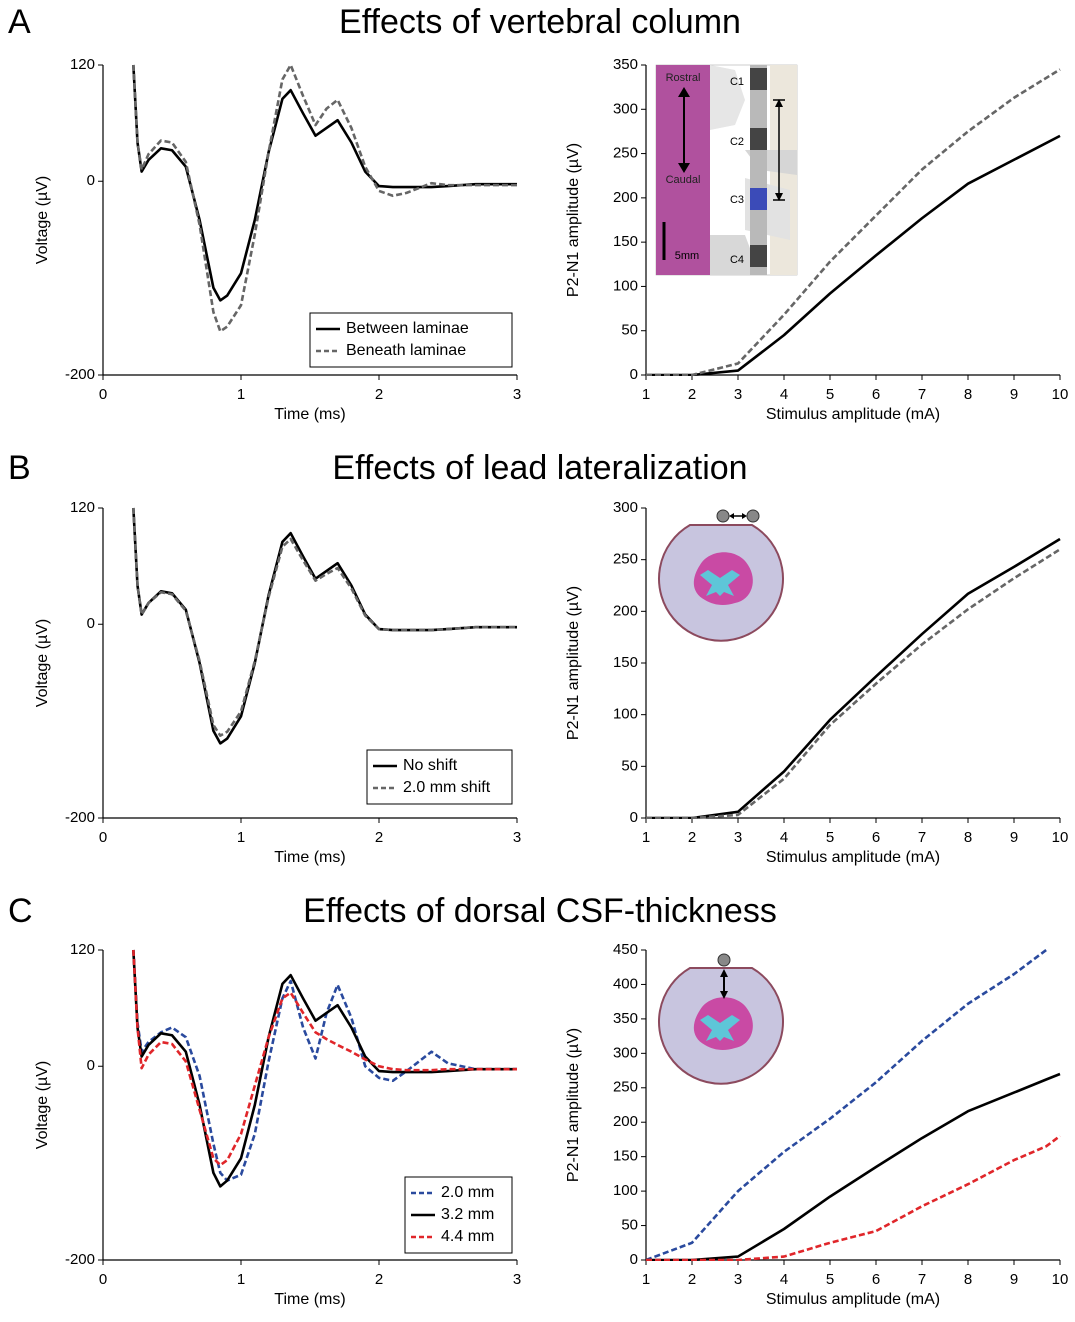 The image size is (1075, 1322). I want to click on inset-label: Rostral, so click(683, 78).